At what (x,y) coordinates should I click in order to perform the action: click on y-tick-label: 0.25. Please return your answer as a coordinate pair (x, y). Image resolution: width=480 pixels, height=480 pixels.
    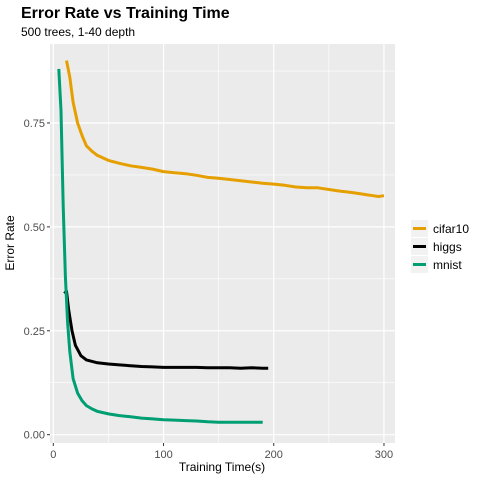
    Looking at the image, I should click on (34, 332).